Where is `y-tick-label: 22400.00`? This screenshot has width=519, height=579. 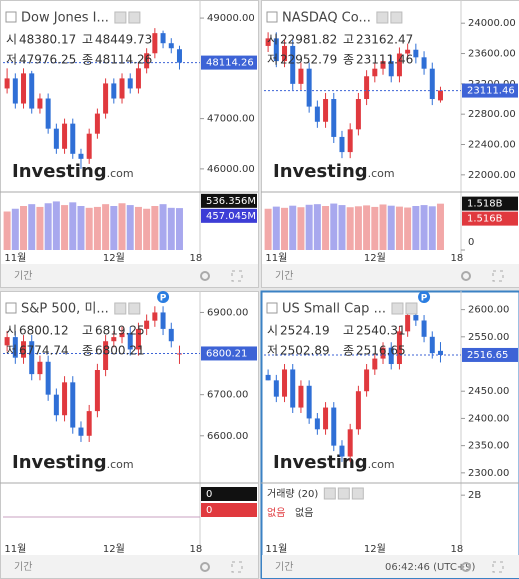
y-tick-label: 22400.00 is located at coordinates (492, 145).